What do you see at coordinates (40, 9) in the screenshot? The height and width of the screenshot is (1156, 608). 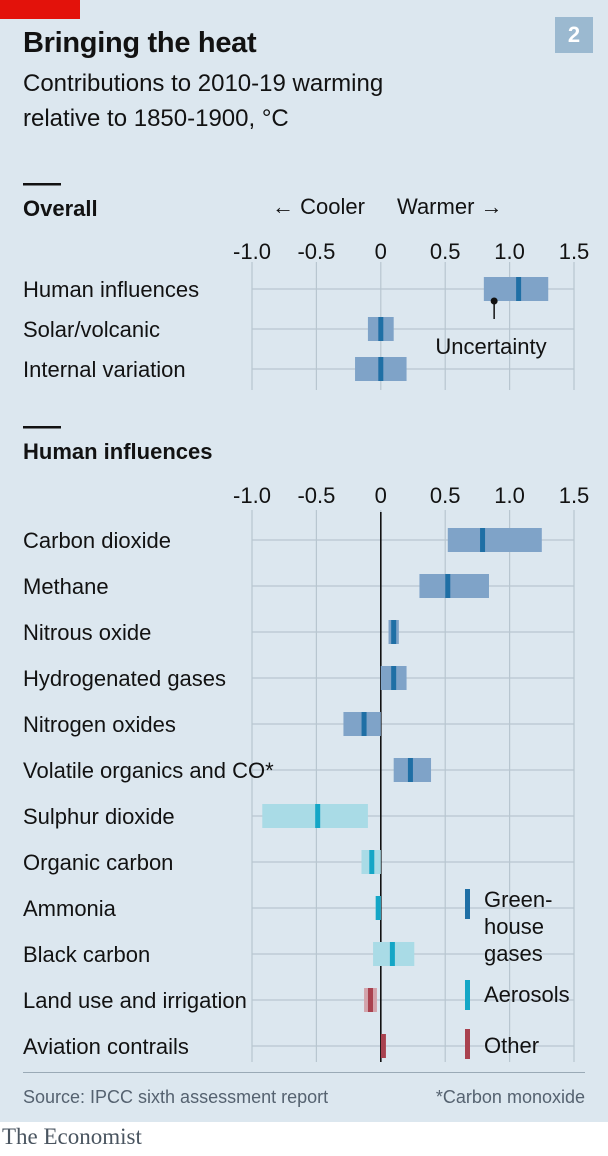 I see `brand-red-bar` at bounding box center [40, 9].